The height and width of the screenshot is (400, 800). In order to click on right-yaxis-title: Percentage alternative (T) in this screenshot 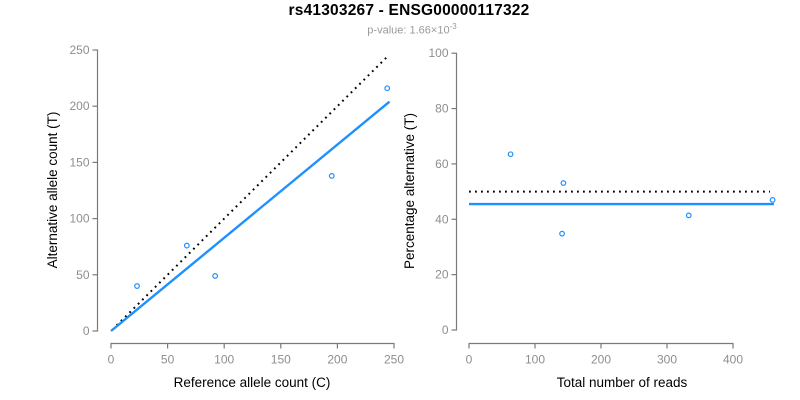, I will do `click(409, 191)`.